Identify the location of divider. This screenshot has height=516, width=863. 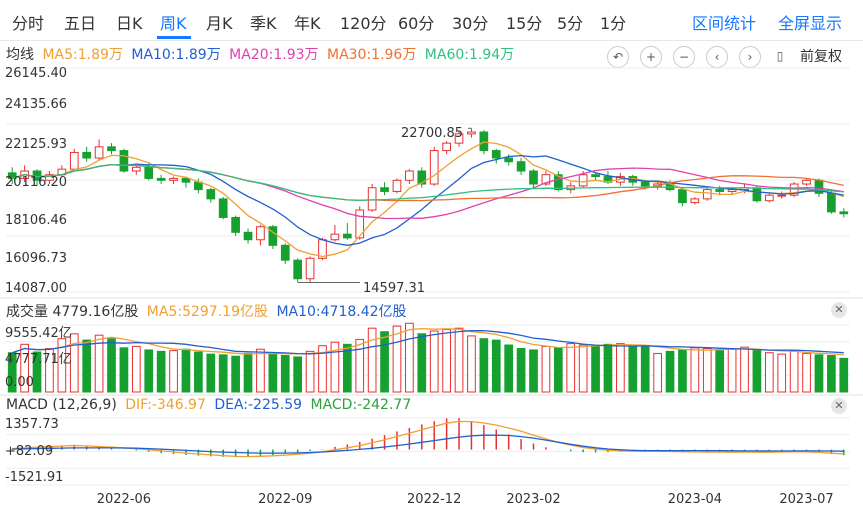
(431, 40).